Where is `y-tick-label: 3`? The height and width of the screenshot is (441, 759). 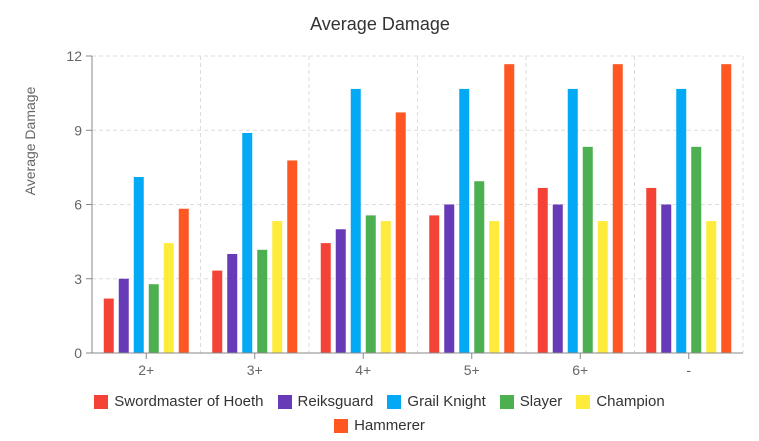
y-tick-label: 3 is located at coordinates (78, 279).